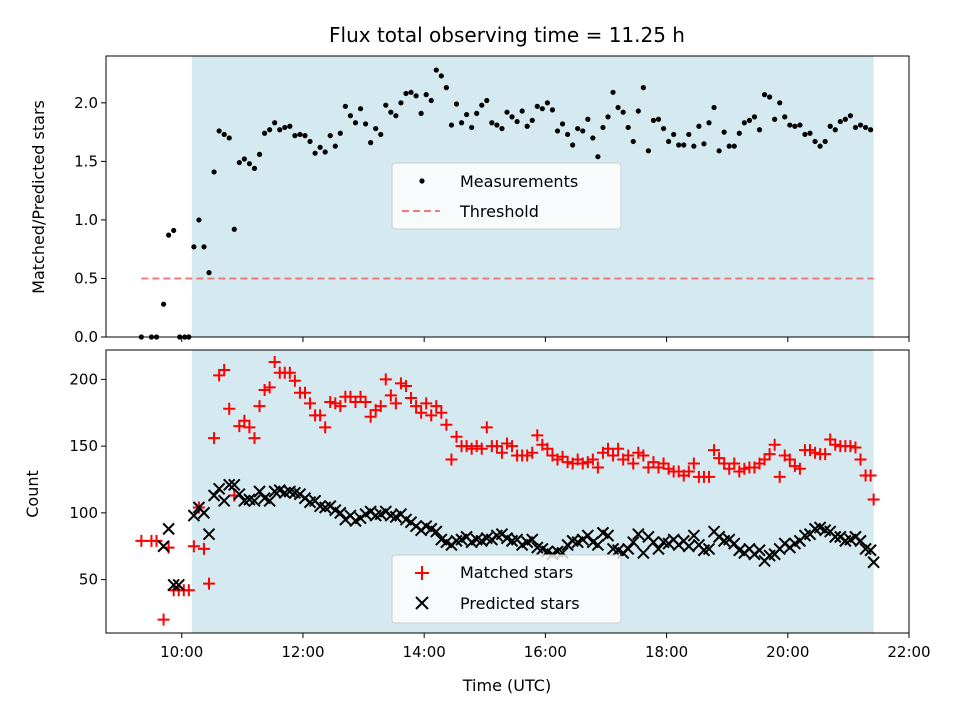 Image resolution: width=960 pixels, height=720 pixels. Describe the element at coordinates (32, 494) in the screenshot. I see `counts-y-axis-label: Count` at that location.